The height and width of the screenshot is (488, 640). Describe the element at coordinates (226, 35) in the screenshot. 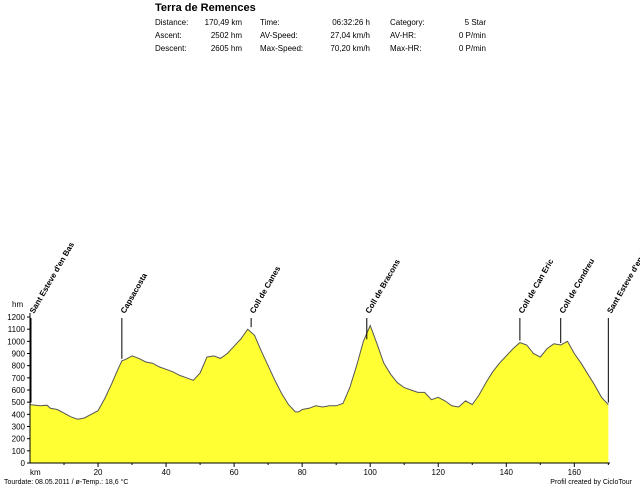

I see `stat-value-ascent: 2502 hm` at that location.